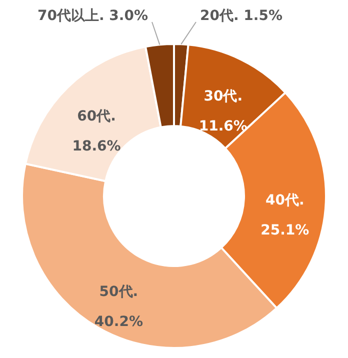  I want to click on data-label: 11.6%, so click(223, 126).